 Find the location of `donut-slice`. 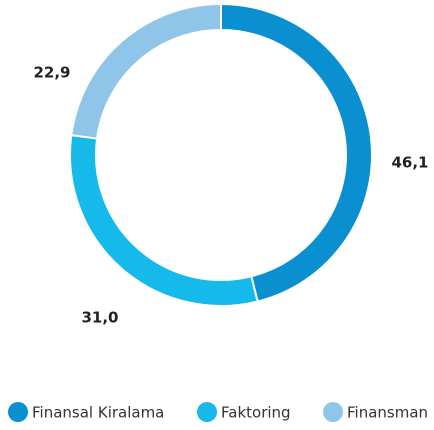

donut-slice is located at coordinates (146, 71).